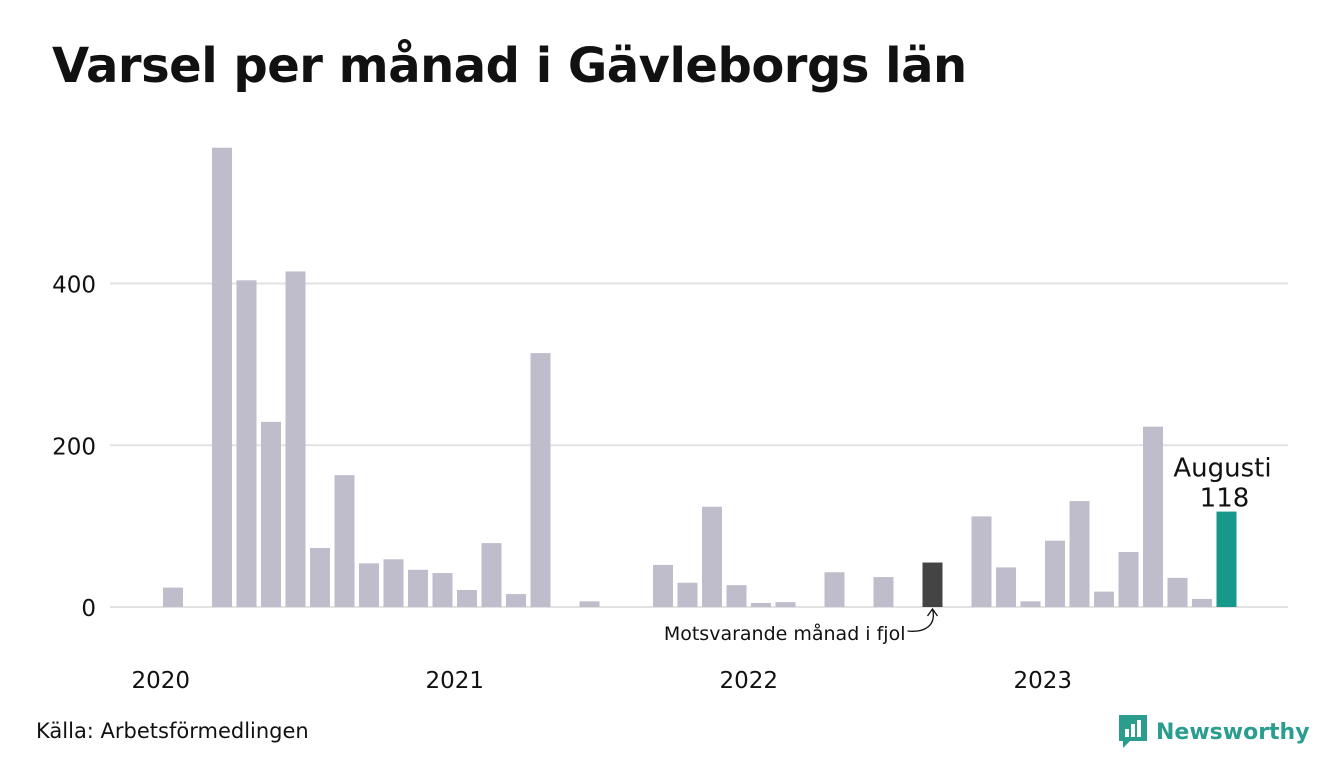 Image resolution: width=1340 pixels, height=780 pixels. I want to click on bar-comparison, so click(932, 584).